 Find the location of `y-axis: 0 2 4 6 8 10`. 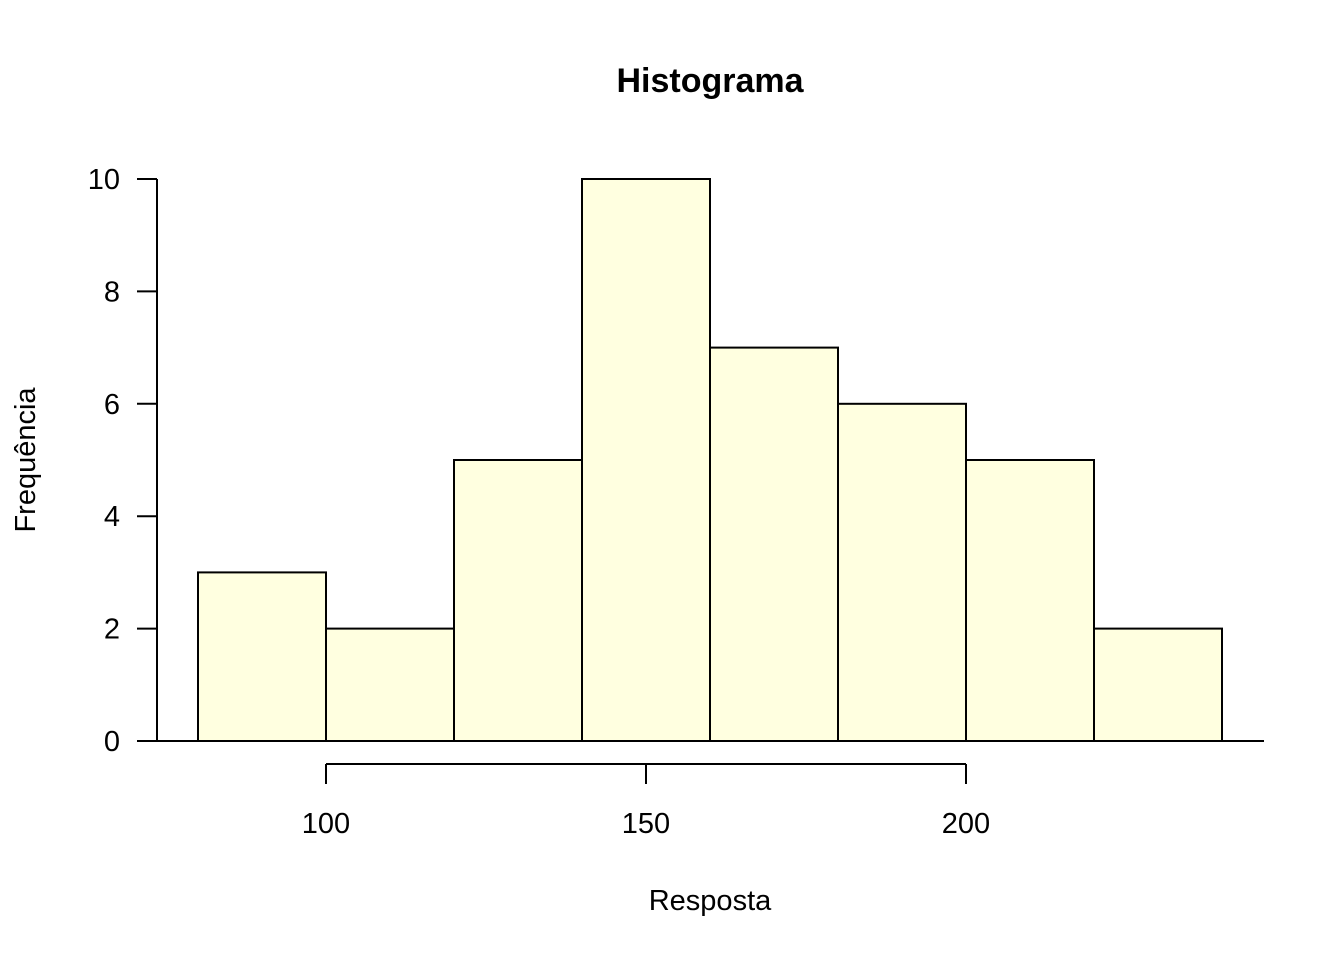

y-axis: 0 2 4 6 8 10 is located at coordinates (123, 461).